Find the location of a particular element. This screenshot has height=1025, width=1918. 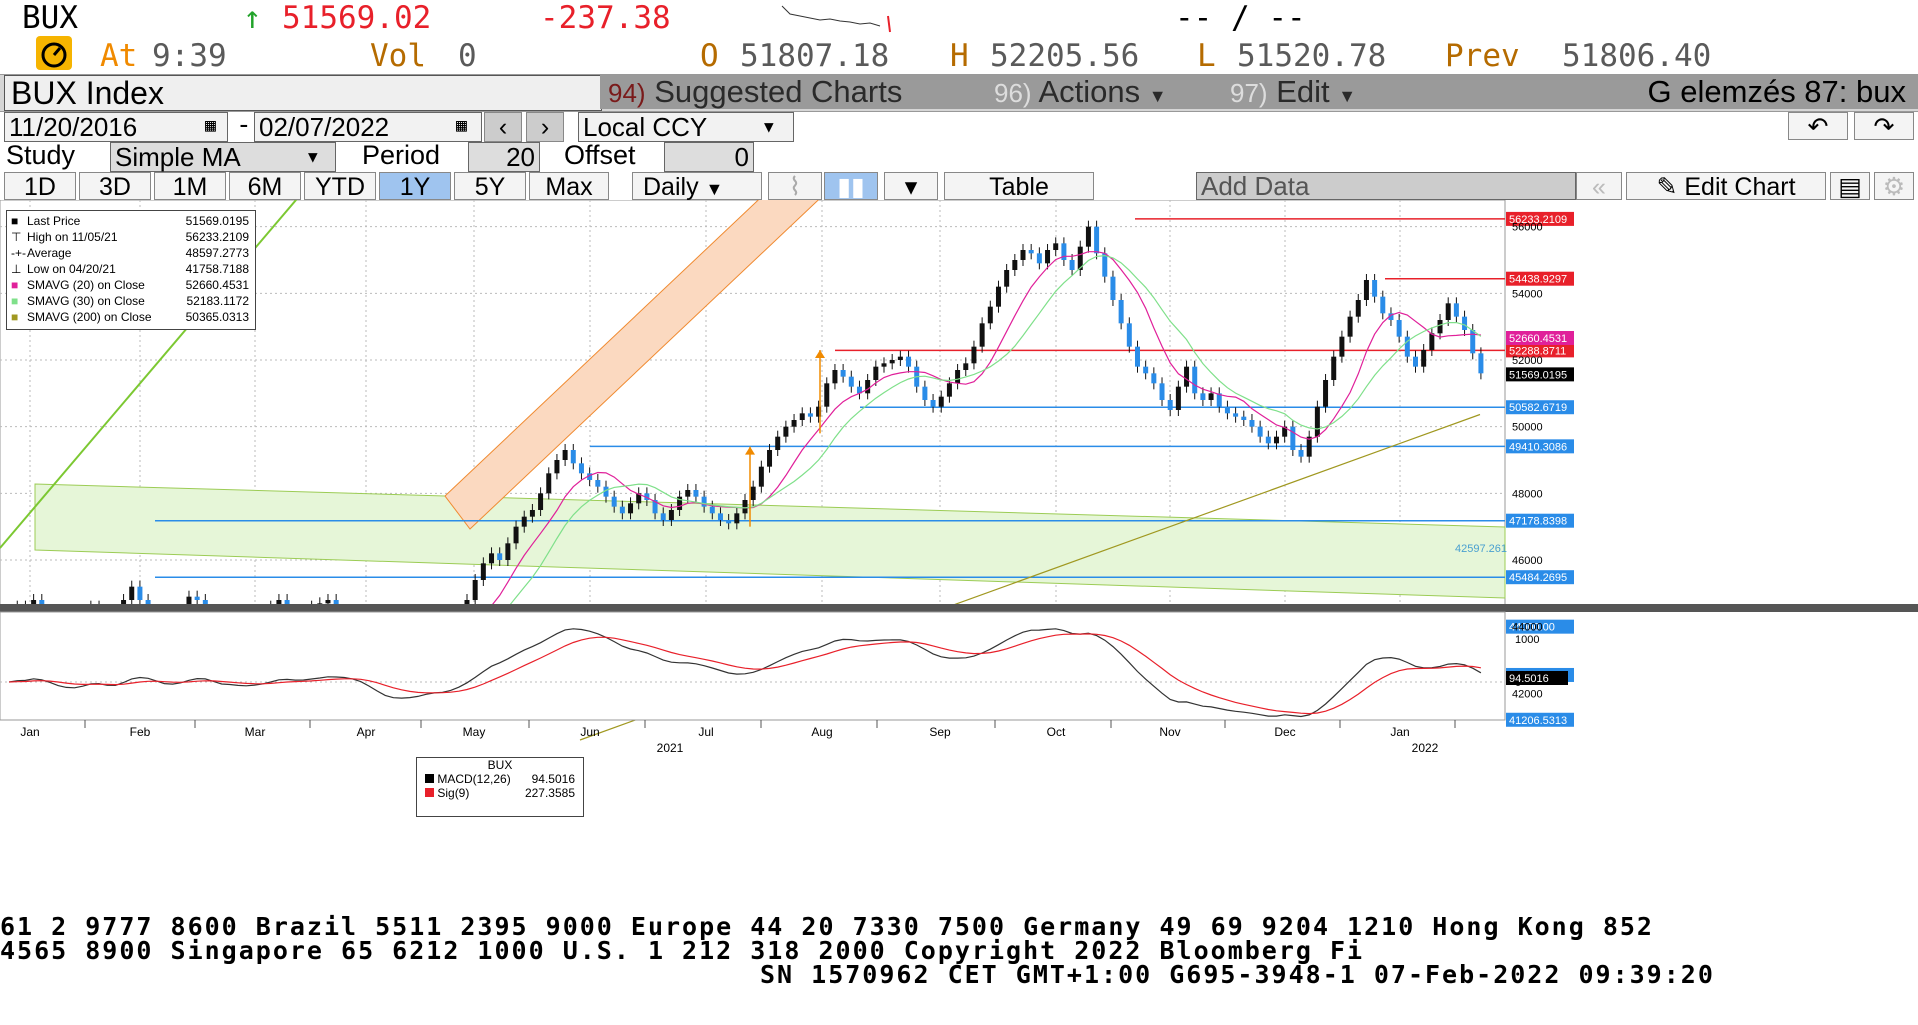

edit-chart-button: ✎ Edit Chart is located at coordinates (1726, 186).